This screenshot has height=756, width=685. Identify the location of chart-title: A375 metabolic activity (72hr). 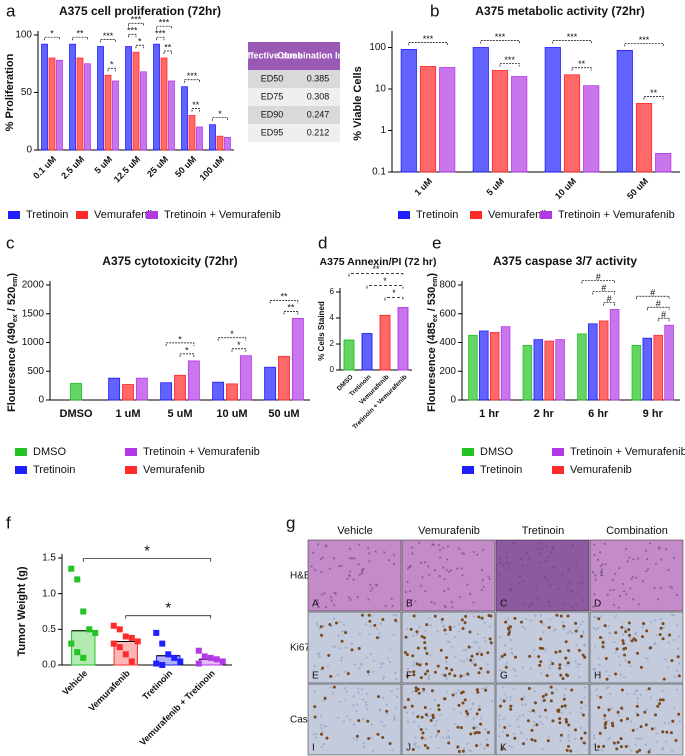
(559, 11).